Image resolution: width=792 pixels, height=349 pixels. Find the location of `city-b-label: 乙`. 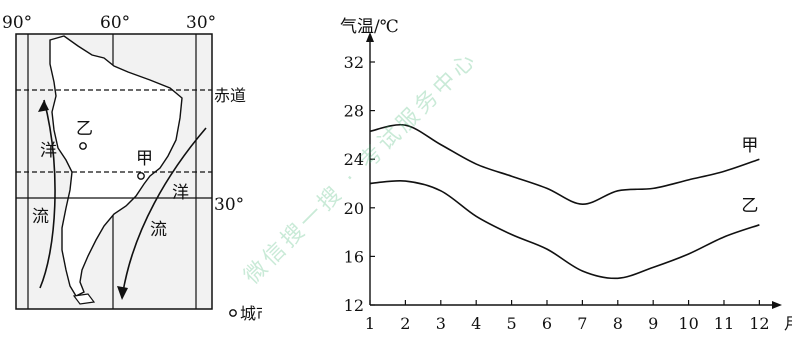

city-b-label: 乙 is located at coordinates (84, 129).